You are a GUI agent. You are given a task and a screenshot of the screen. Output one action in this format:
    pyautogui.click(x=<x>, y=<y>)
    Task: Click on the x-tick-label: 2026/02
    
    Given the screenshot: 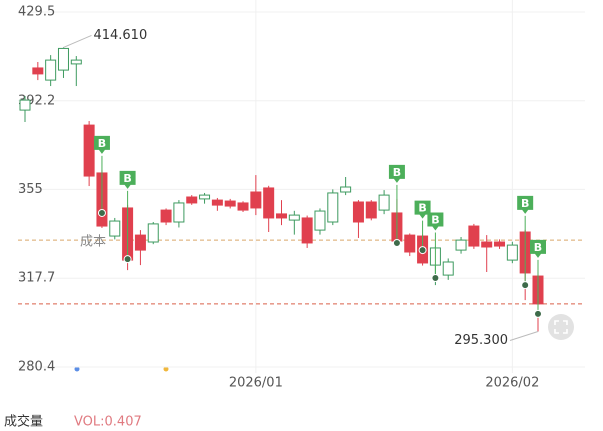 What is the action you would take?
    pyautogui.click(x=512, y=383)
    